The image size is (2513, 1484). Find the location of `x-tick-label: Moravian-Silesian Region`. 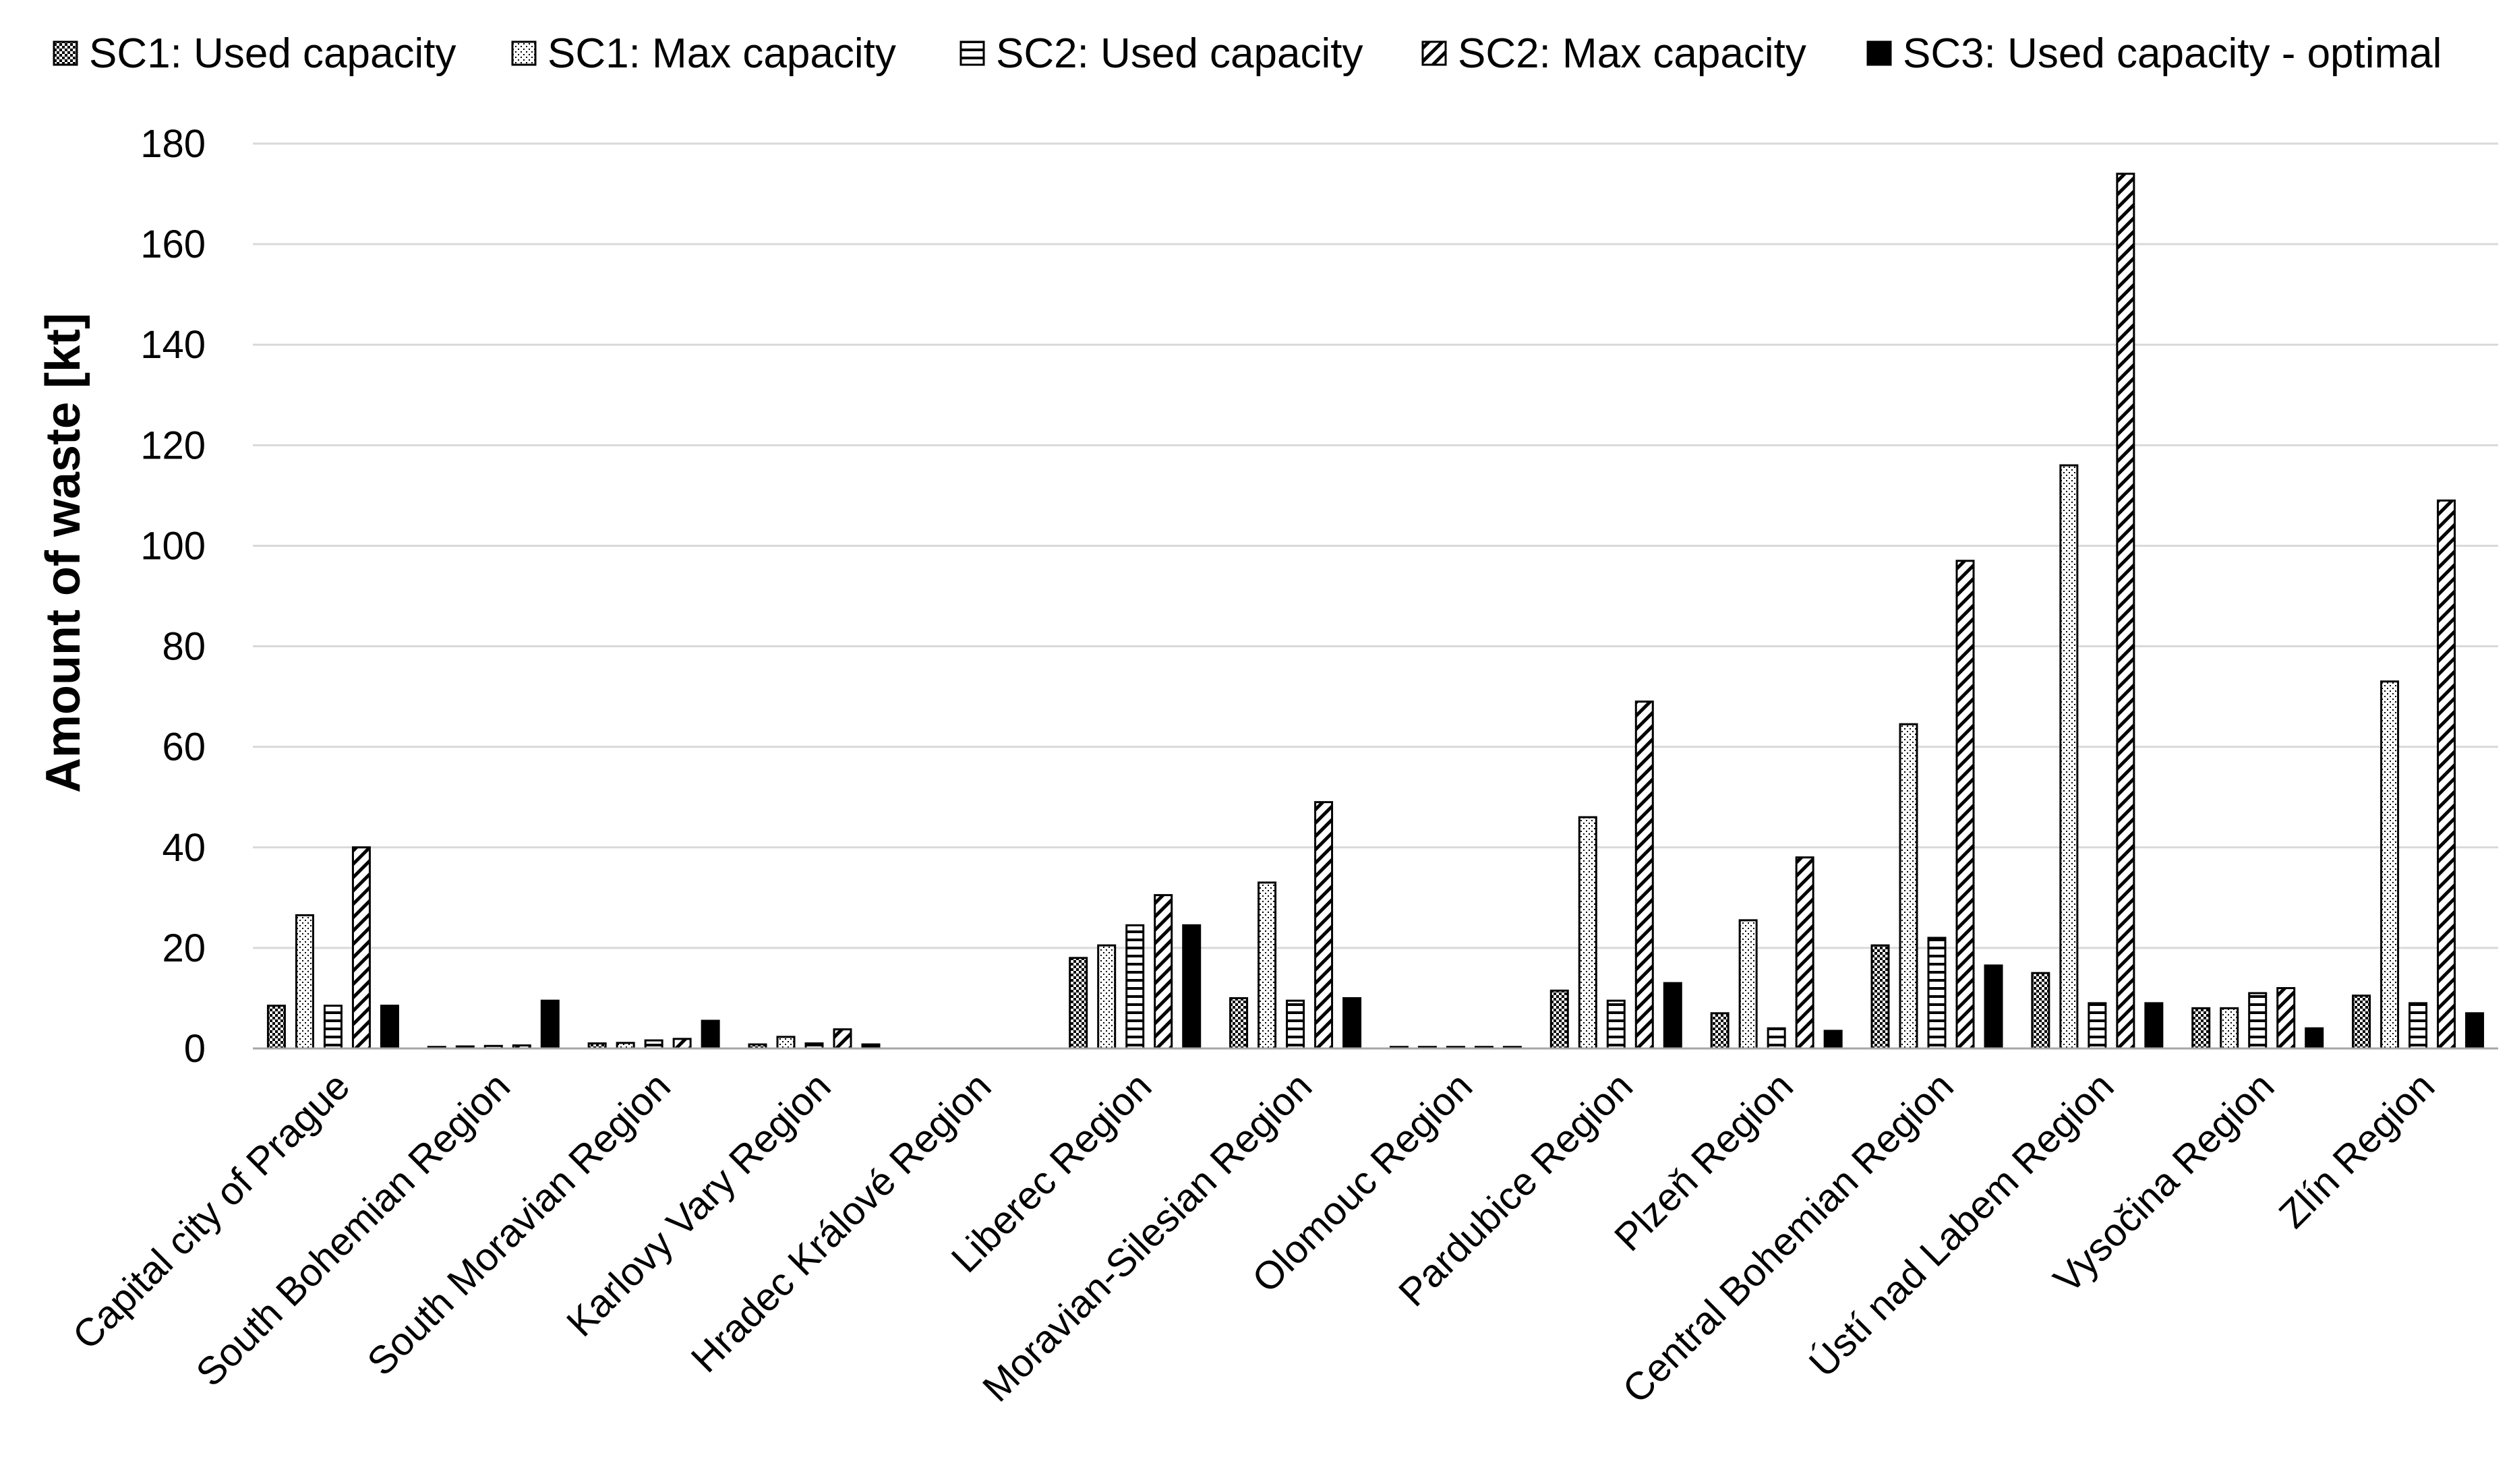

x-tick-label: Moravian-Silesian Region is located at coordinates (1147, 1237).